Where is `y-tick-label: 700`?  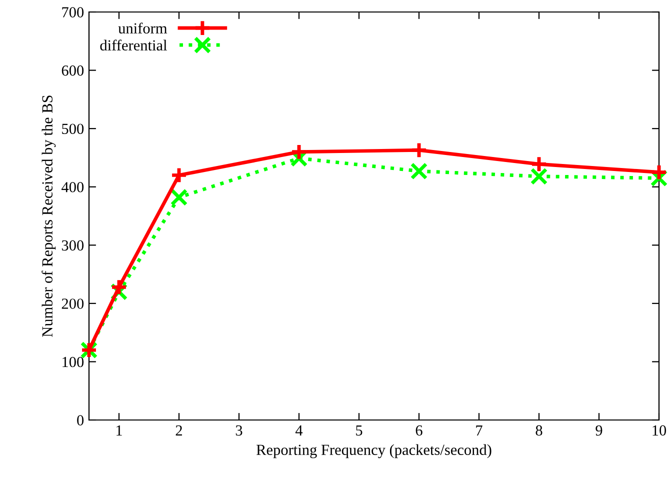 y-tick-label: 700 is located at coordinates (73, 12).